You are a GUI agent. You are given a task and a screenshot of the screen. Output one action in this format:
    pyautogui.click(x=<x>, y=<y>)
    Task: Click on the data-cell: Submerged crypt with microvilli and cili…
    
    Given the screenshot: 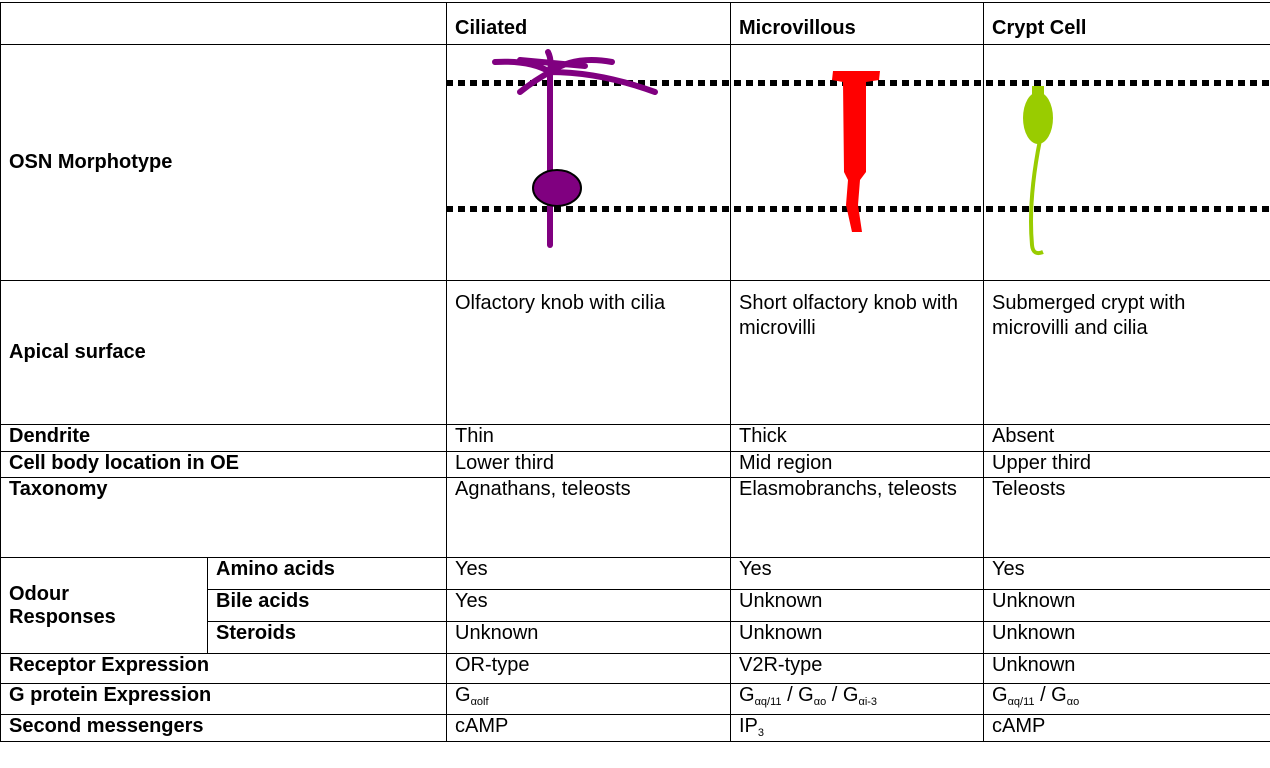 What is the action you would take?
    pyautogui.click(x=1126, y=352)
    